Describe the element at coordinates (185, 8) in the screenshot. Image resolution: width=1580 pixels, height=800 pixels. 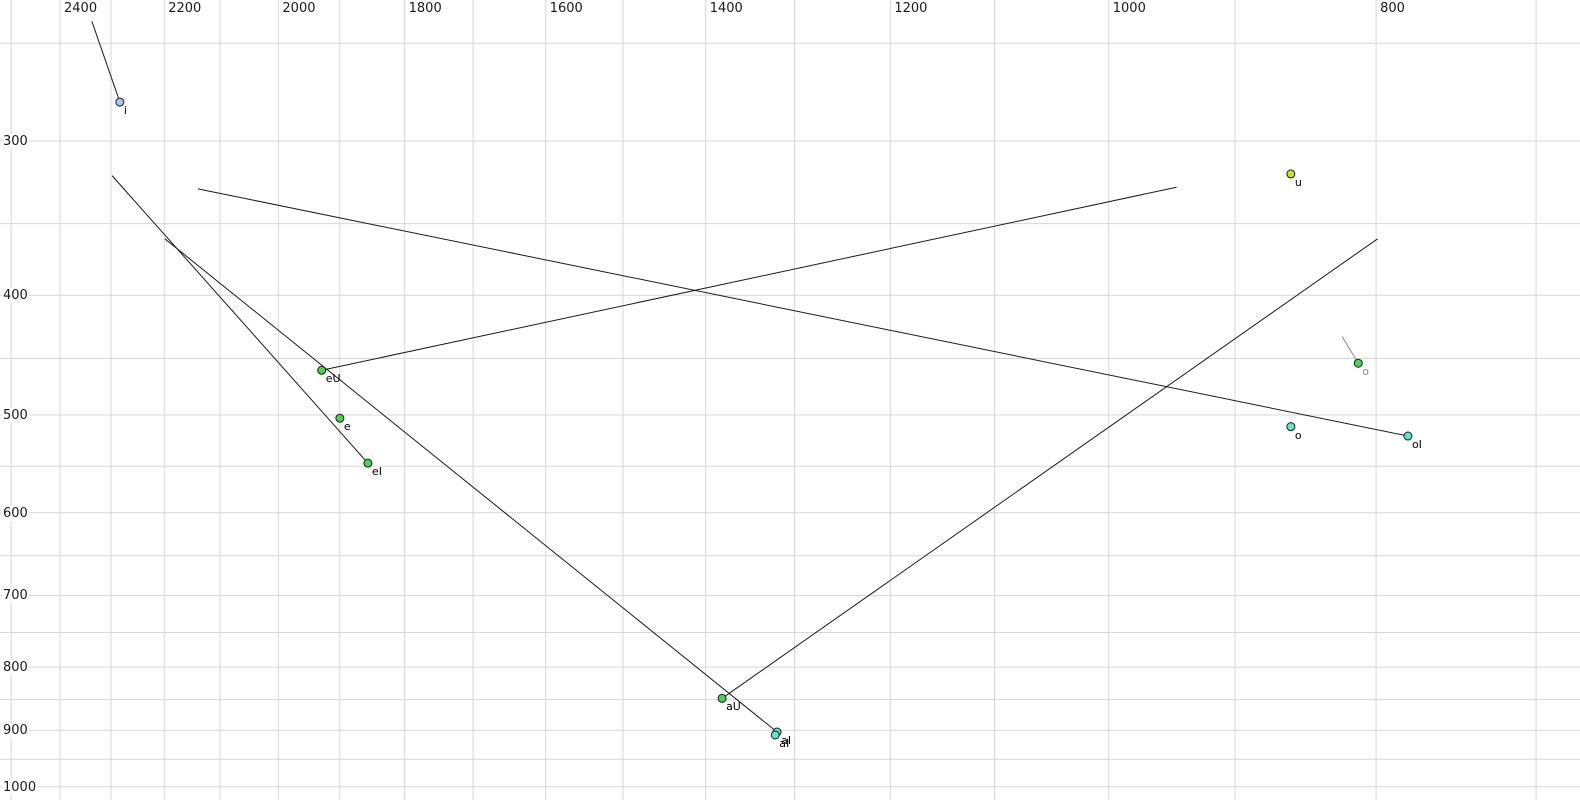
I see `x-tick-label: 2200` at that location.